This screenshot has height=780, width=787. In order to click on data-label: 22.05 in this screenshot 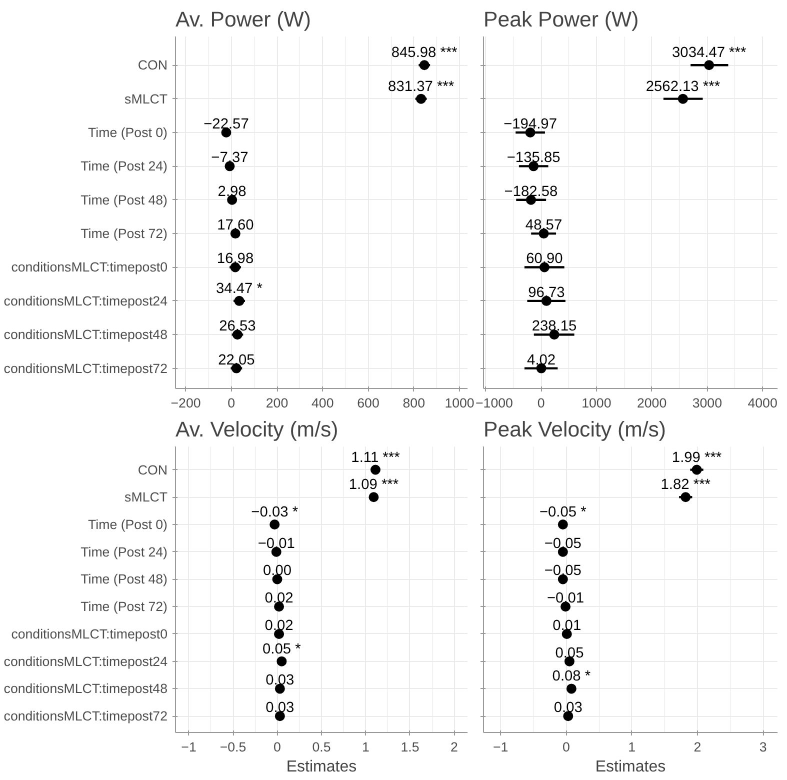, I will do `click(236, 360)`.